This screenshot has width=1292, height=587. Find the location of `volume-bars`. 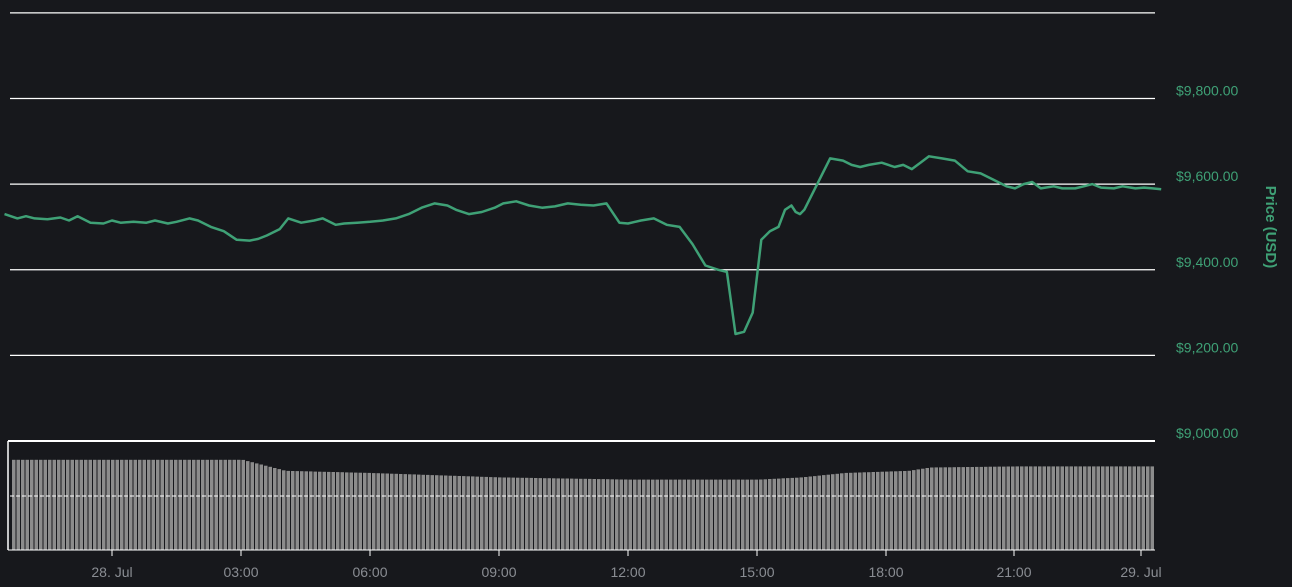

volume-bars is located at coordinates (583, 504).